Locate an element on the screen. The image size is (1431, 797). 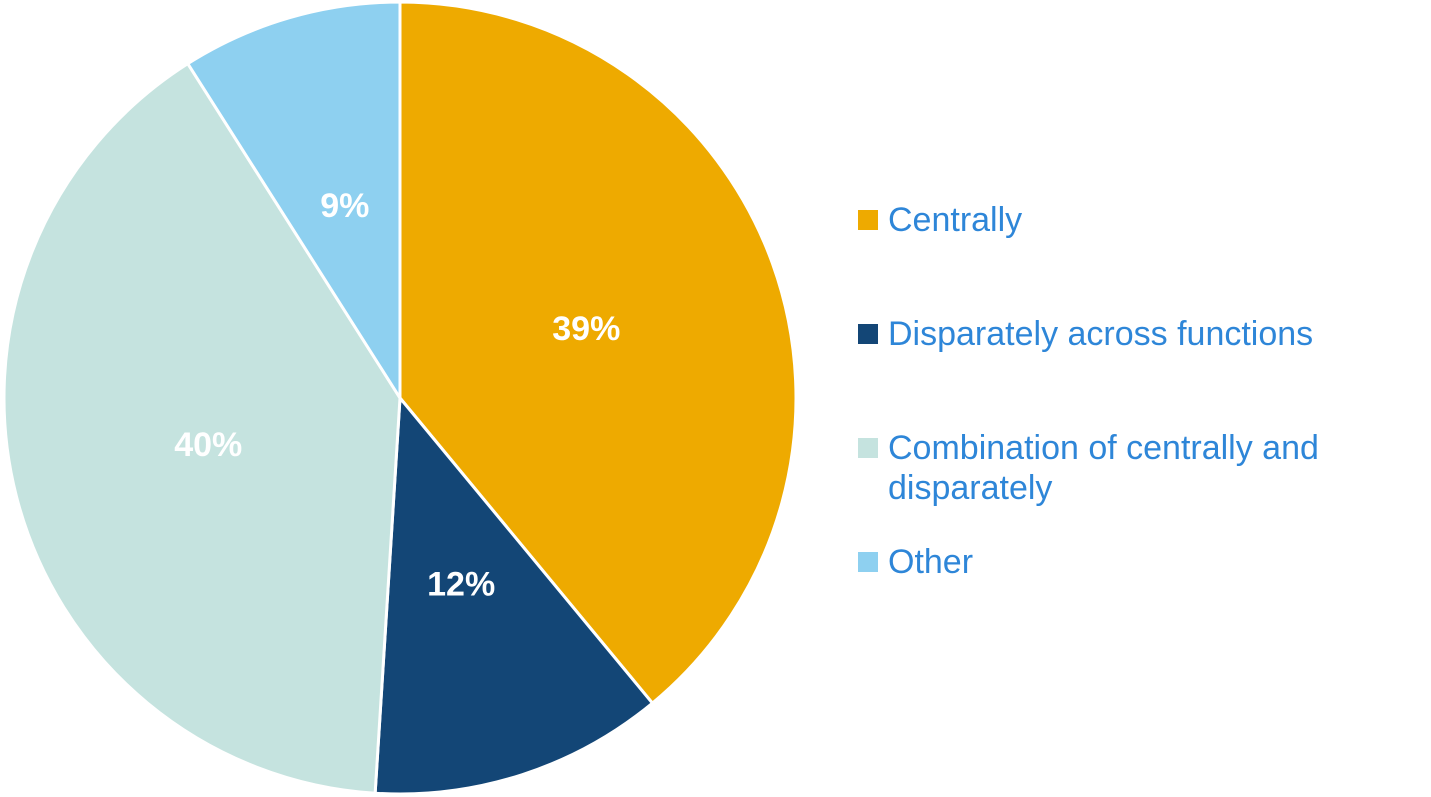
data-label: 39% is located at coordinates (586, 329).